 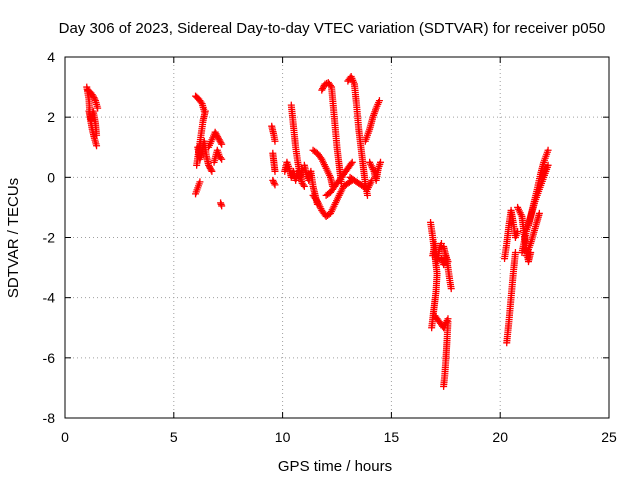 I want to click on x-tick-label: 25, so click(x=609, y=437).